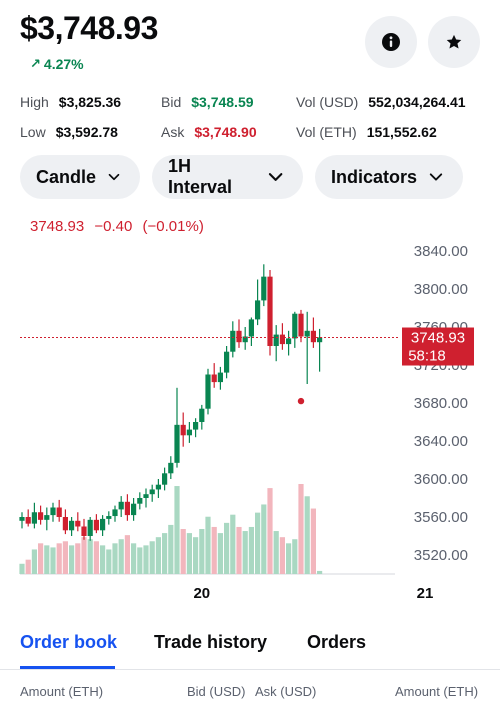 The height and width of the screenshot is (706, 500). I want to click on interval-dropdown: 1H Interval, so click(227, 177).